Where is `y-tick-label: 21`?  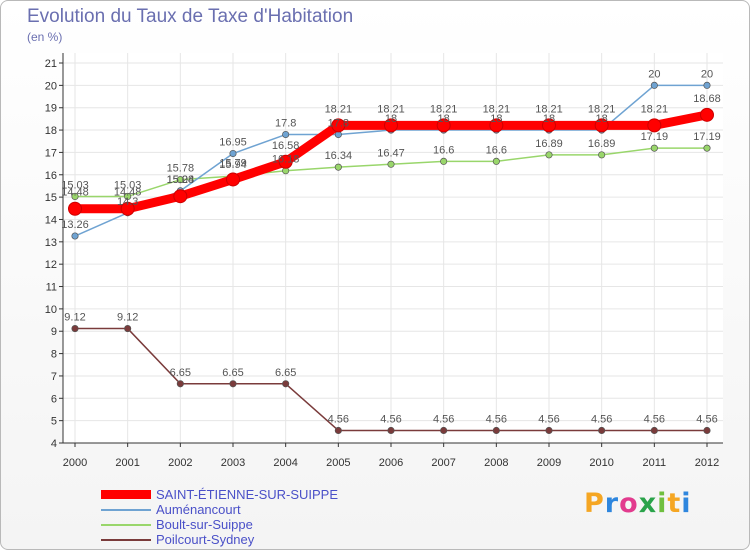
y-tick-label: 21 is located at coordinates (51, 64).